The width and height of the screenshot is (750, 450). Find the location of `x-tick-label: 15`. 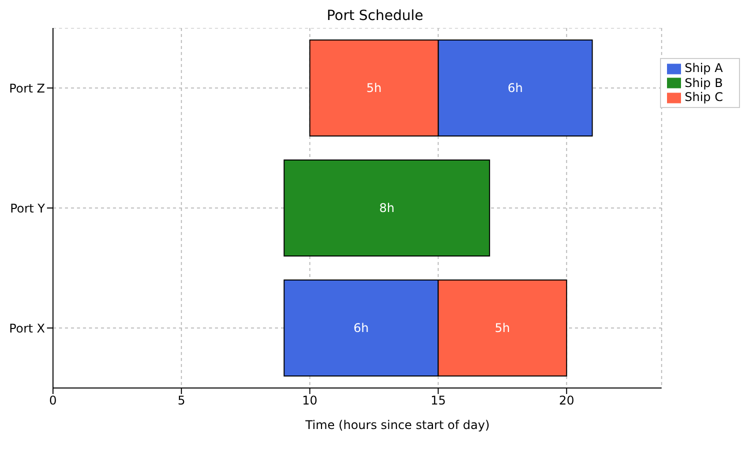

x-tick-label: 15 is located at coordinates (438, 401).